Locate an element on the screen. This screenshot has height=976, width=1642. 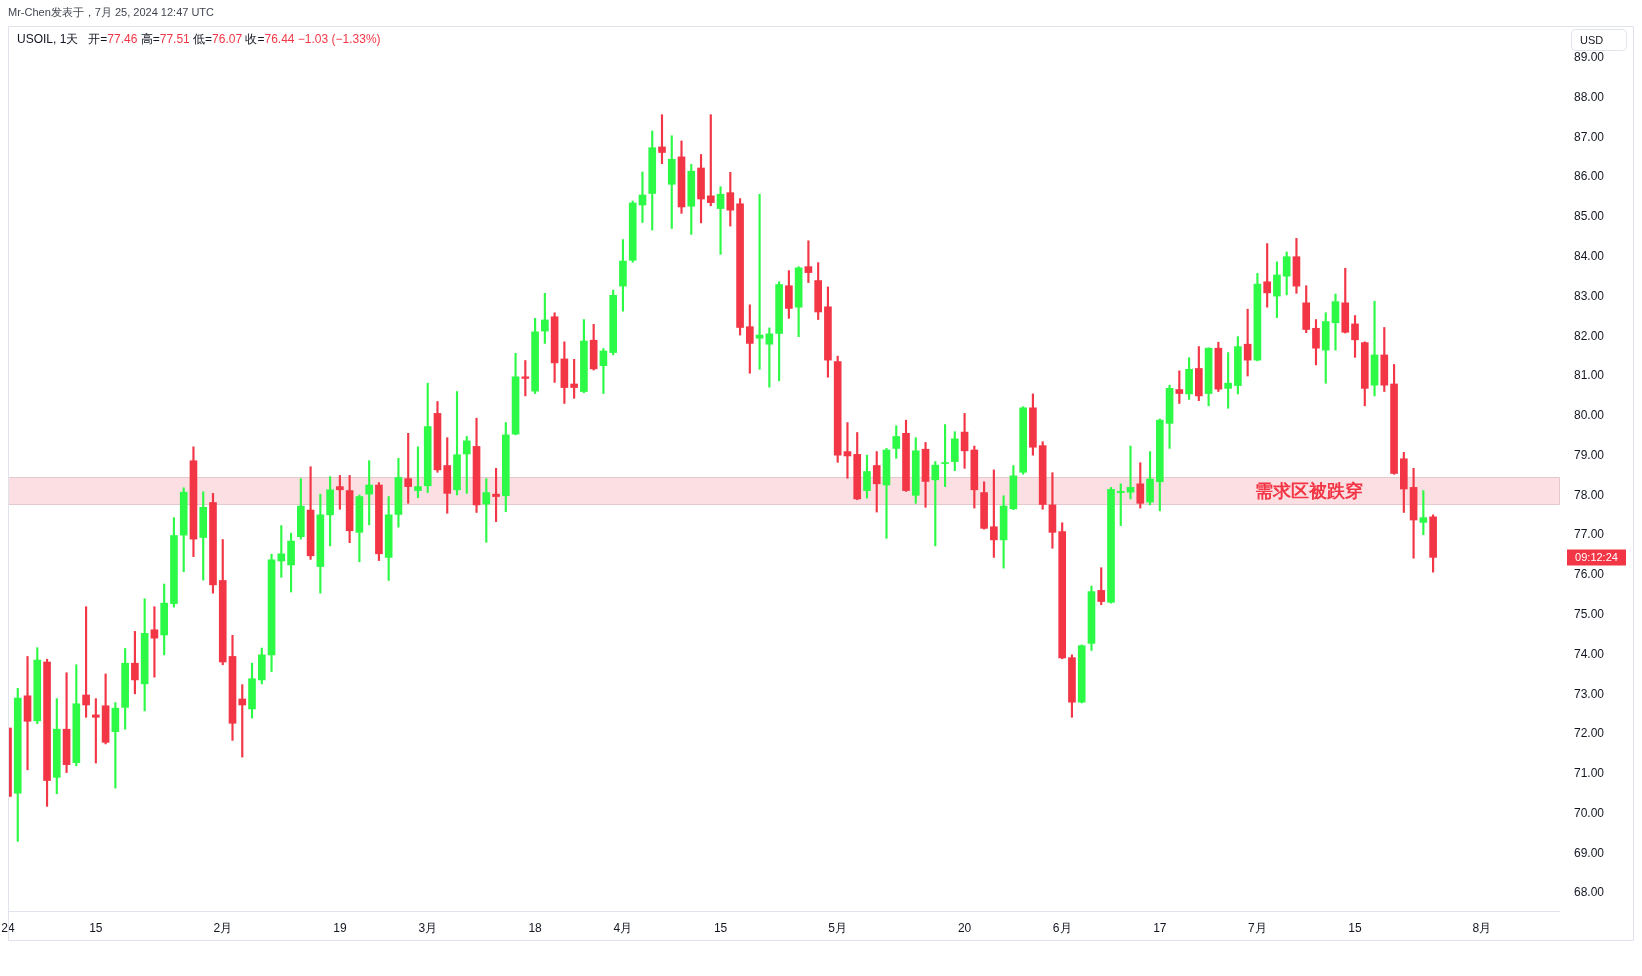
x-tick-label: 2月 is located at coordinates (223, 927).